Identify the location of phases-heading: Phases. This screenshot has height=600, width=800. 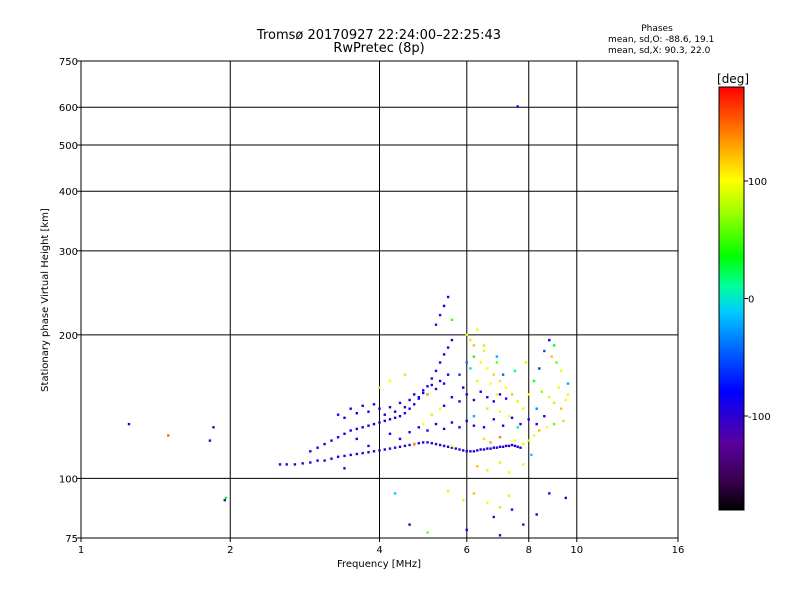
(657, 29).